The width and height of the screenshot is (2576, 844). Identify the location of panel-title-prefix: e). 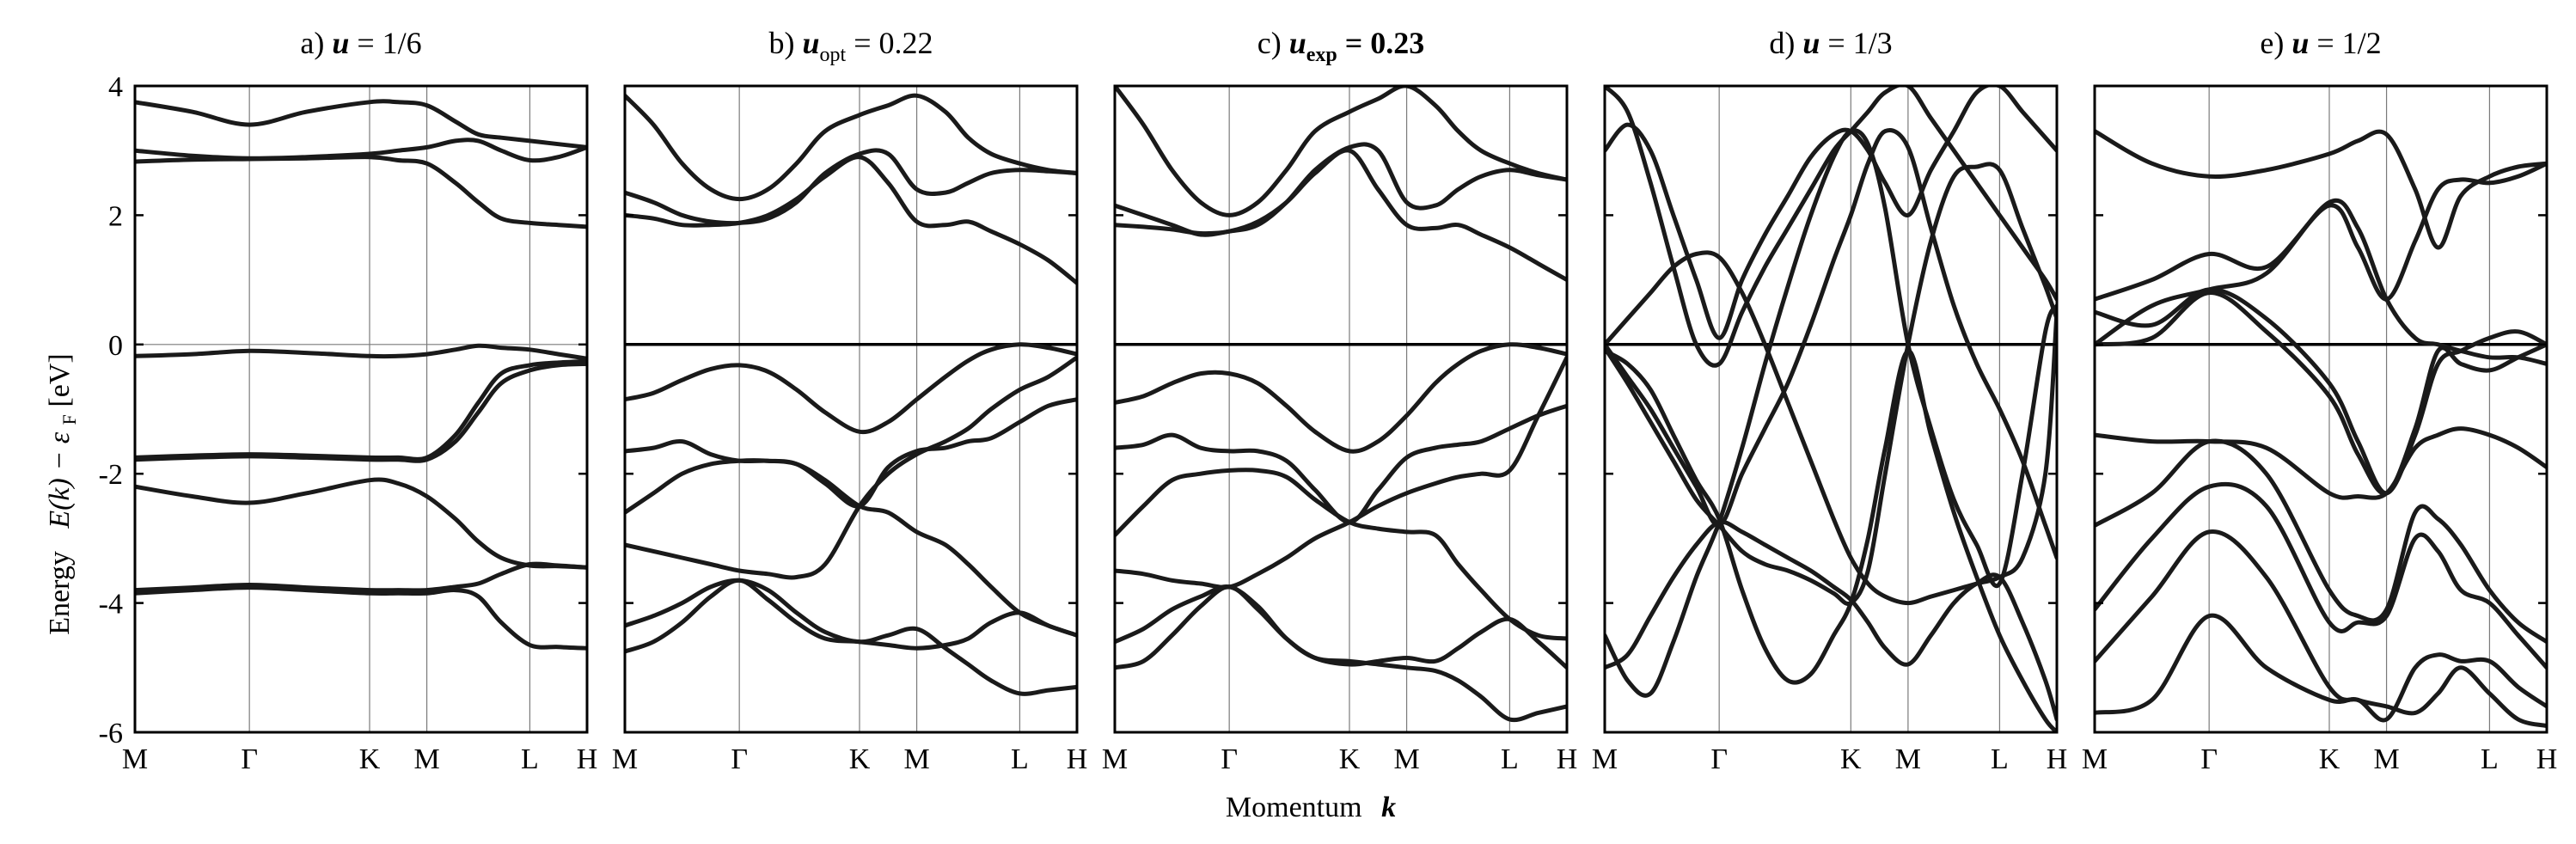
(2275, 43).